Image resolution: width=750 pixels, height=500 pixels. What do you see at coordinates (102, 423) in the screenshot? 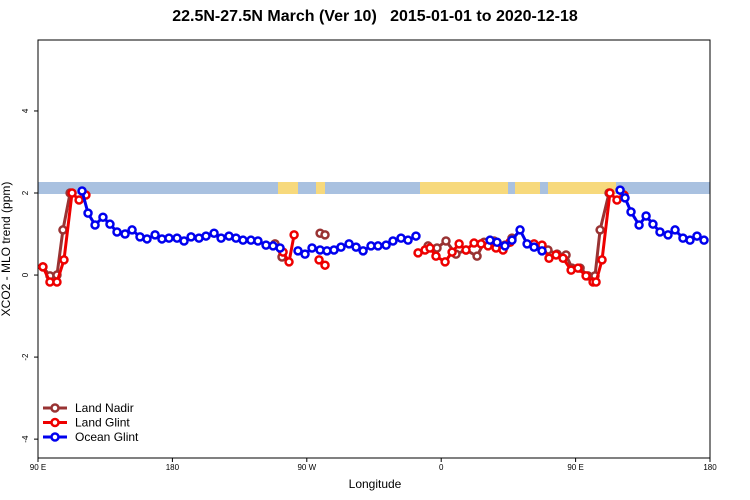
I see `legend-label: Land Glint` at bounding box center [102, 423].